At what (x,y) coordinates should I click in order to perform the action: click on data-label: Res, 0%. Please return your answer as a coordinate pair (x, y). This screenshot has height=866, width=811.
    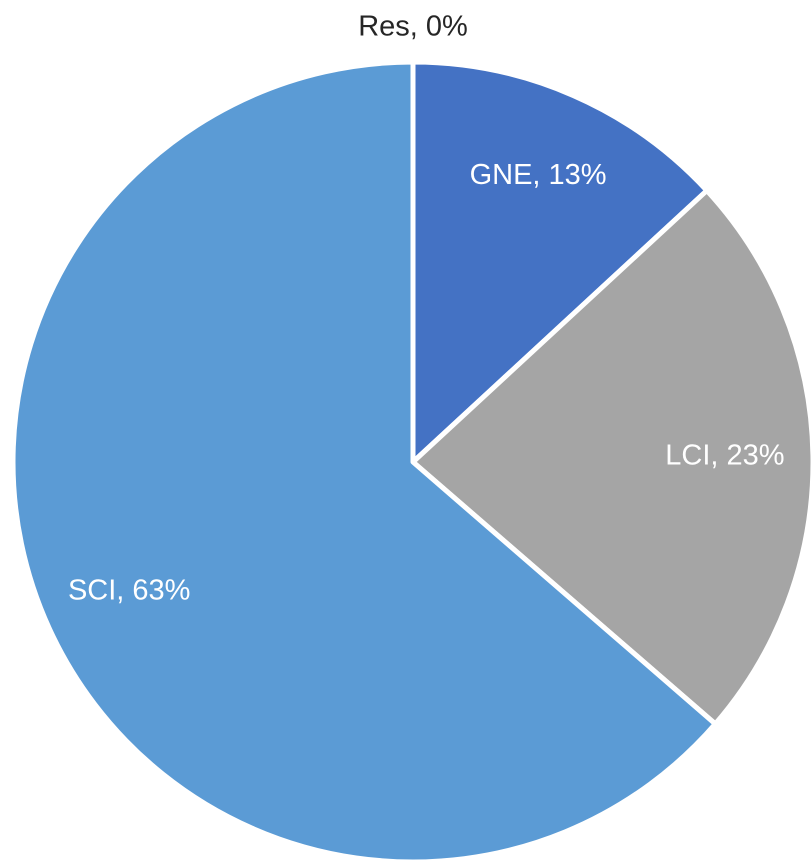
    Looking at the image, I should click on (413, 27).